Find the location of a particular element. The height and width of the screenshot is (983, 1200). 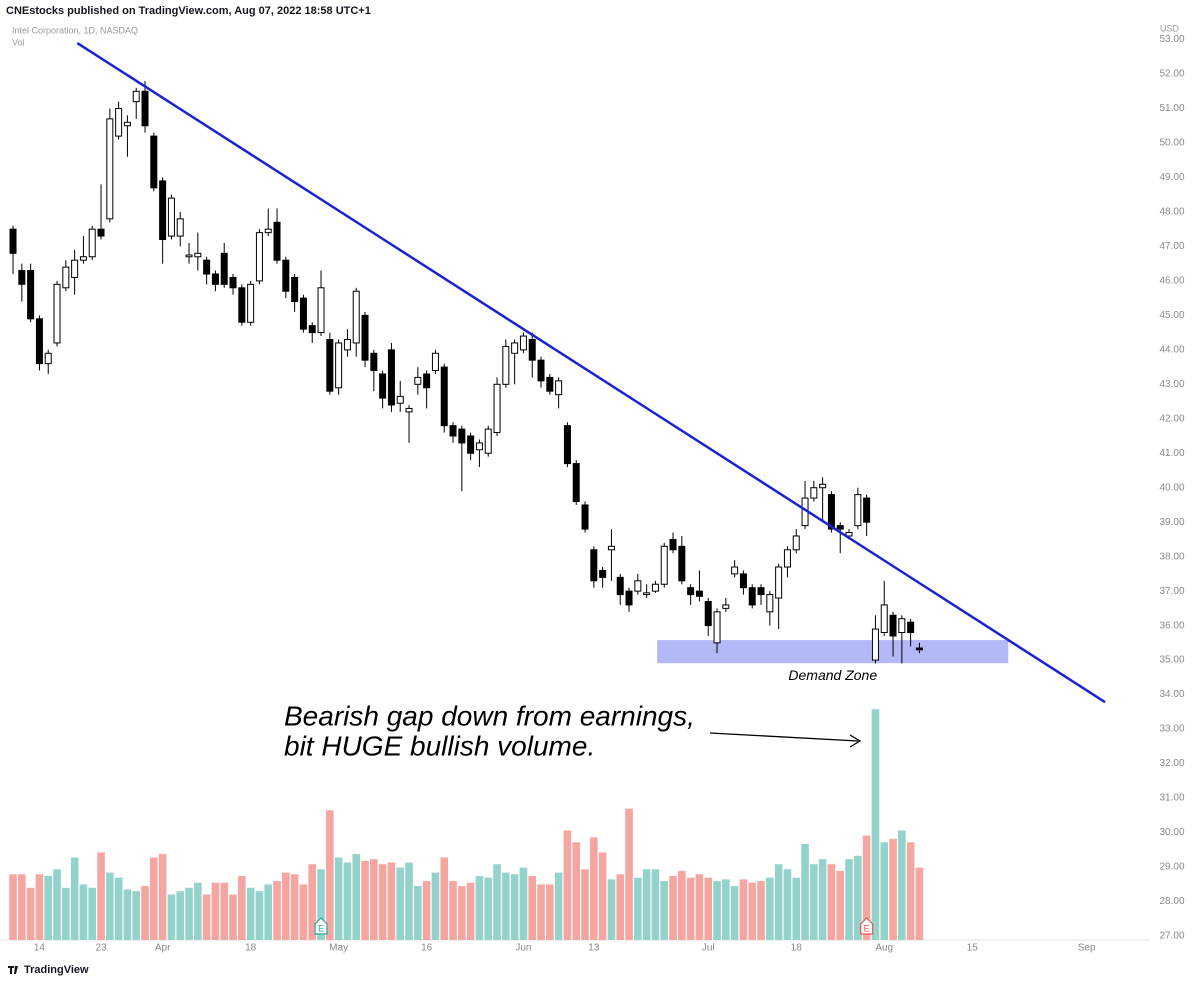

x-tick-label: Jun is located at coordinates (523, 948).